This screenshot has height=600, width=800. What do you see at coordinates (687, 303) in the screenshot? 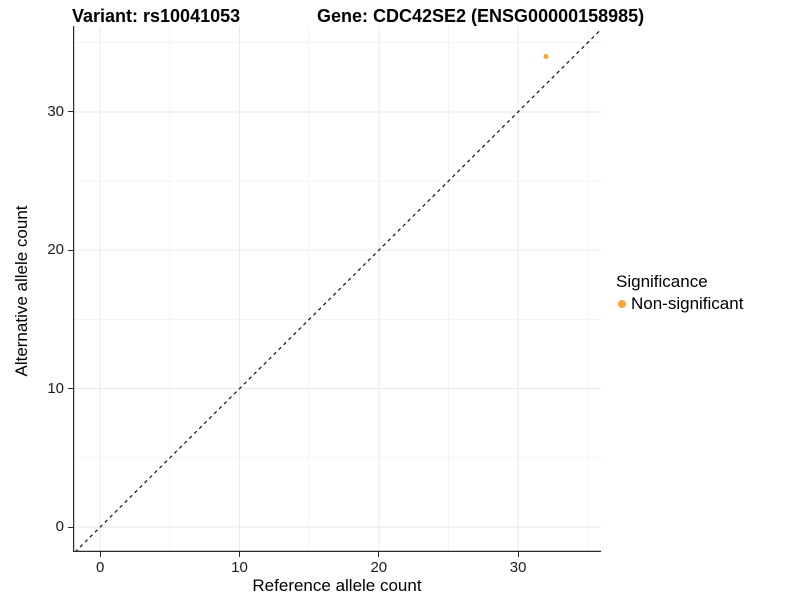
I see `legend-item-label: Non-significant` at bounding box center [687, 303].